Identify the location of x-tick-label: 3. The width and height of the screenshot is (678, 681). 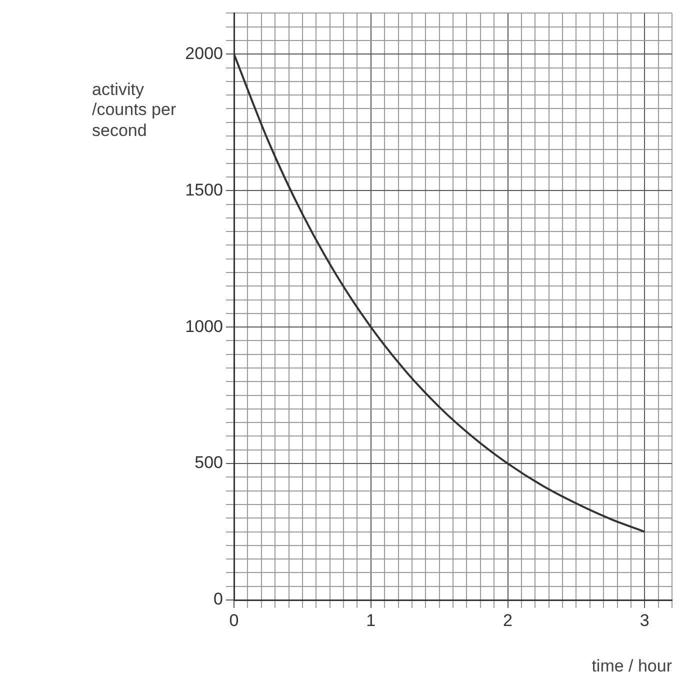
(645, 620).